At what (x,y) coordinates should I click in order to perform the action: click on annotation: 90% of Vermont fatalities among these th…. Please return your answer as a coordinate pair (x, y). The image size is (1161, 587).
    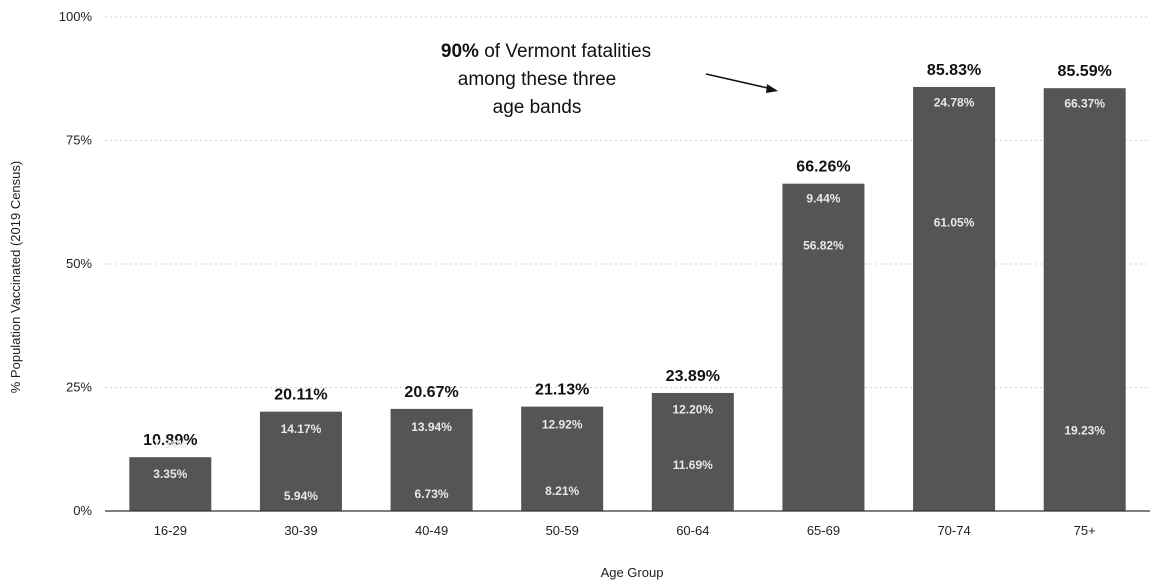
    Looking at the image, I should click on (609, 79).